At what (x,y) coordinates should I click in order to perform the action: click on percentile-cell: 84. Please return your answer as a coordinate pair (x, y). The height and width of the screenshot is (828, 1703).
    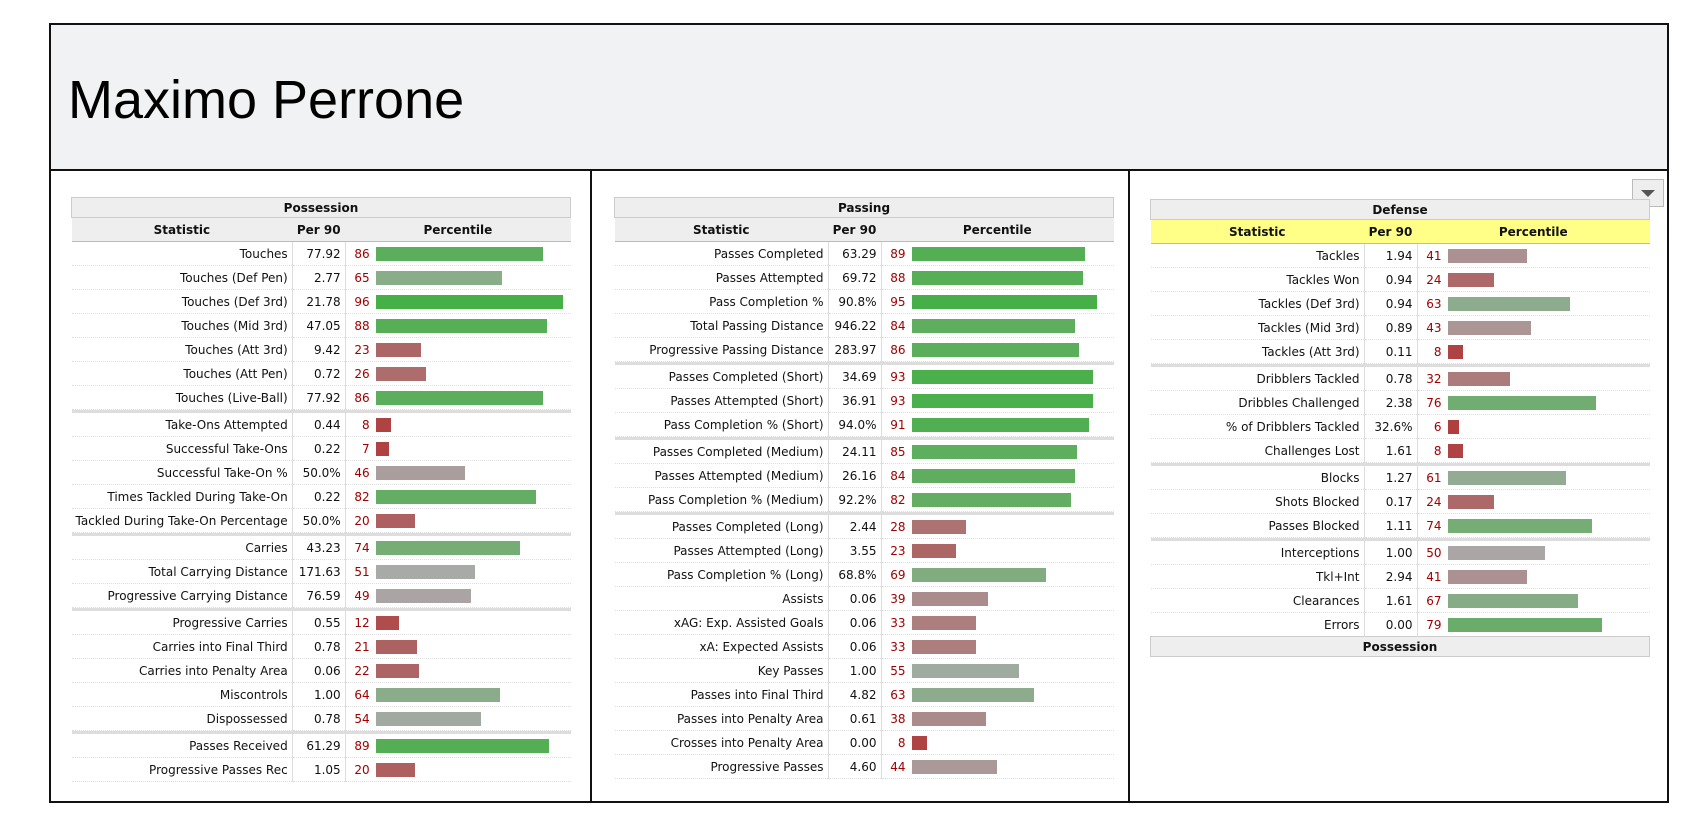
    Looking at the image, I should click on (997, 325).